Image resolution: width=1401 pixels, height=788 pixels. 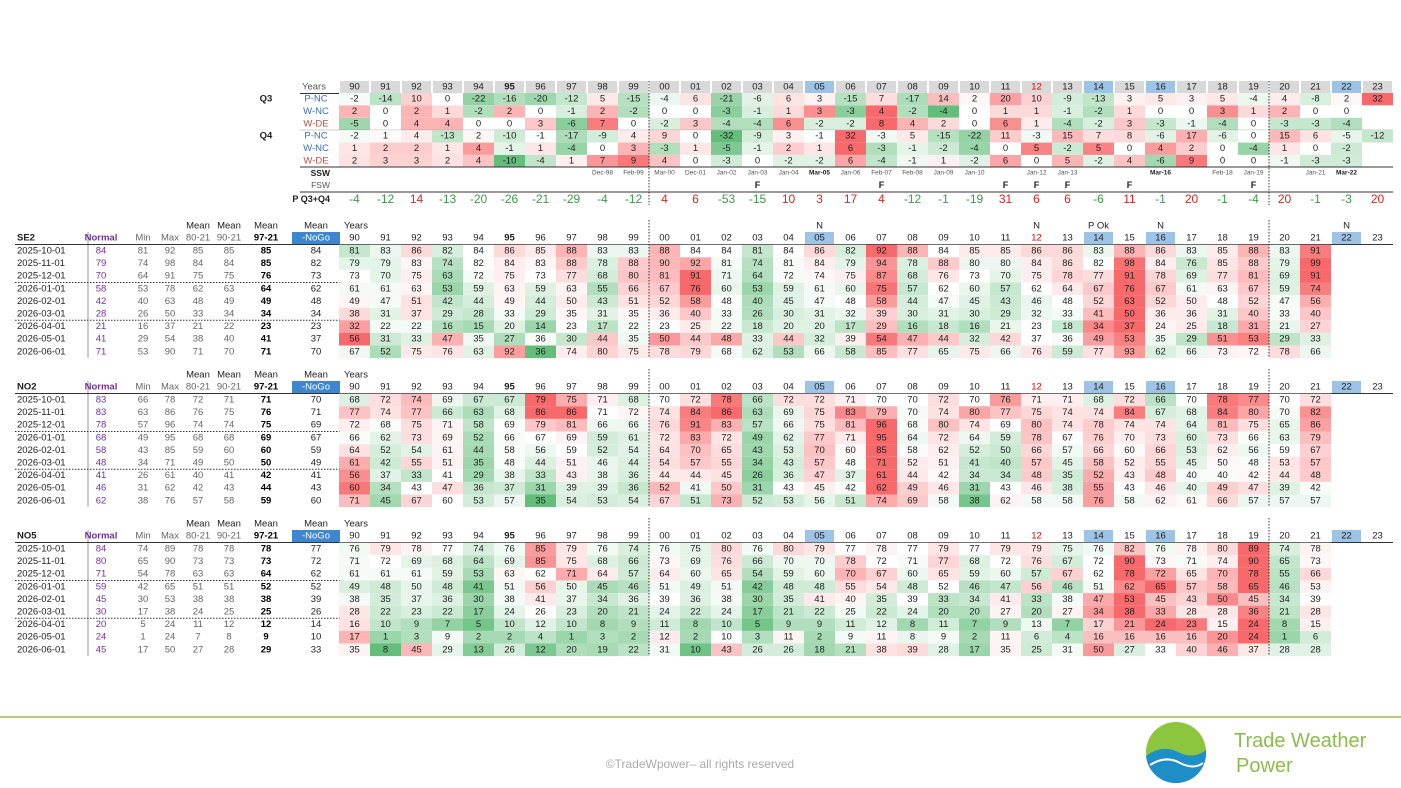 What do you see at coordinates (540, 400) in the screenshot?
I see `cell-value: 79` at bounding box center [540, 400].